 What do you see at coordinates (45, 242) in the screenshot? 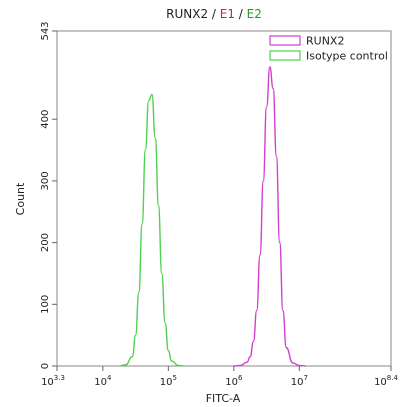
I see `y-tick-label: 200` at bounding box center [45, 242].